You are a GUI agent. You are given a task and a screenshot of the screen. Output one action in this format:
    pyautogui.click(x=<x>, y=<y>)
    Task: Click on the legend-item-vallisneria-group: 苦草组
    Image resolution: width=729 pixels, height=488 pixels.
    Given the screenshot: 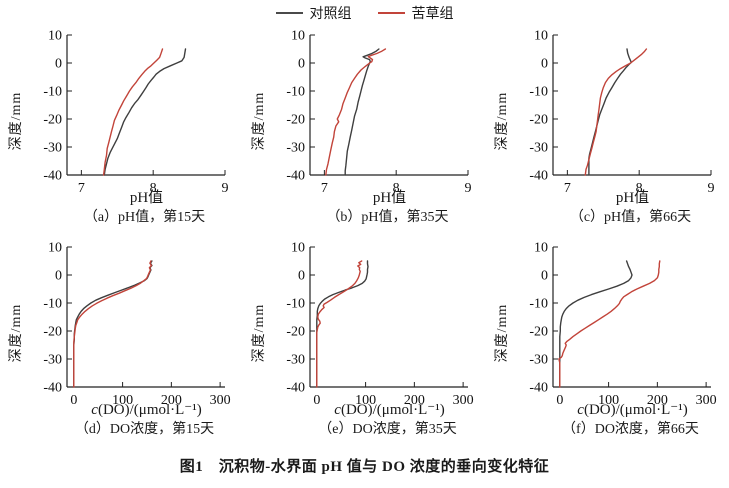 What is the action you would take?
    pyautogui.click(x=415, y=13)
    